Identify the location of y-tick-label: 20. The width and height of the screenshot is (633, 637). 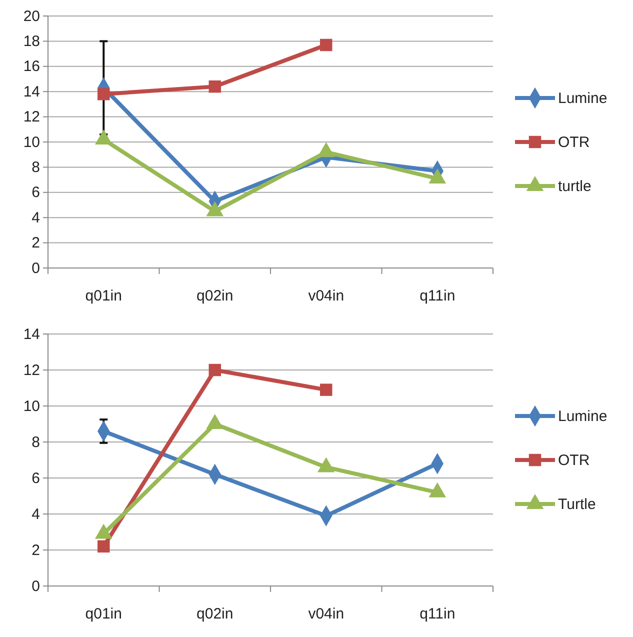
(31, 16).